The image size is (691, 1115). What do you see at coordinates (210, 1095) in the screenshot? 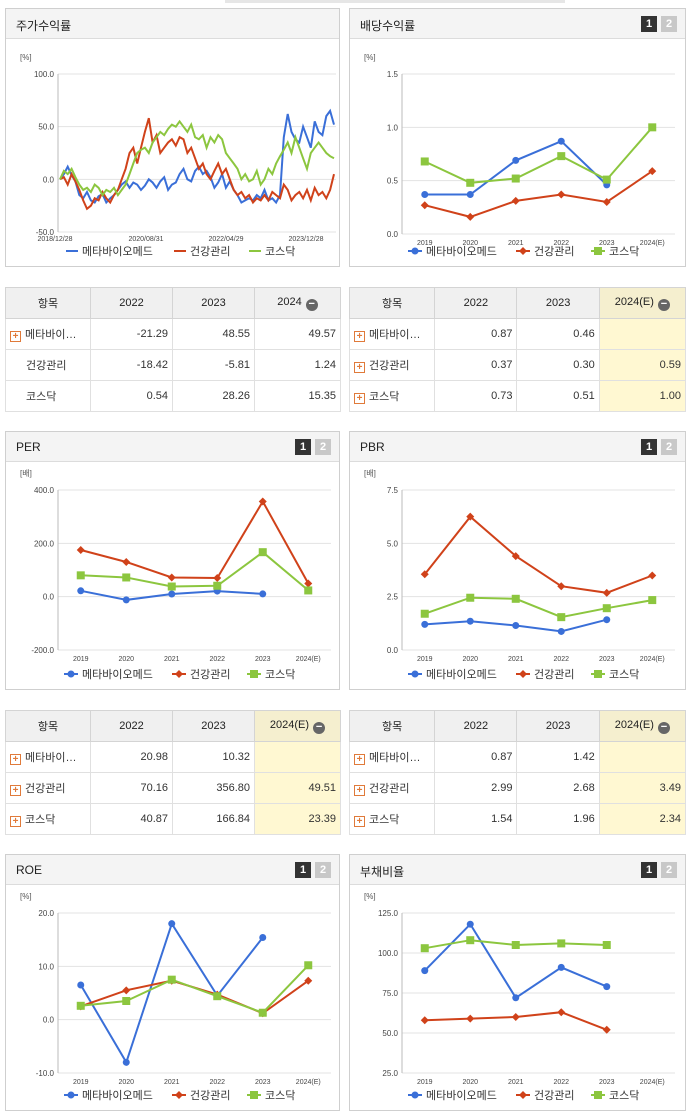
I see `legend-label: 건강관리` at bounding box center [210, 1095].